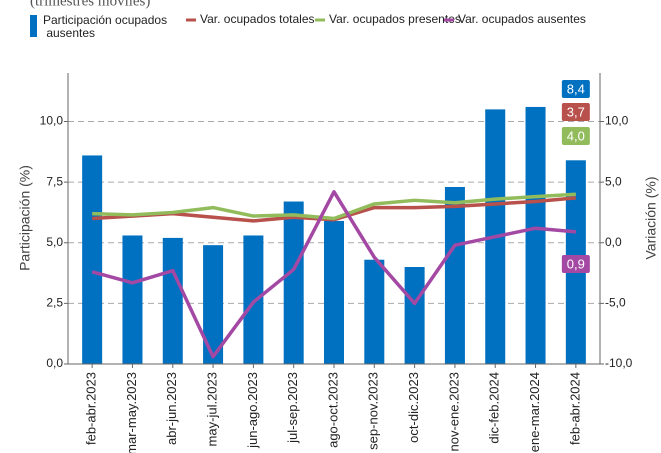  I want to click on x-tick-label: feb-abr.2024, so click(574, 408).